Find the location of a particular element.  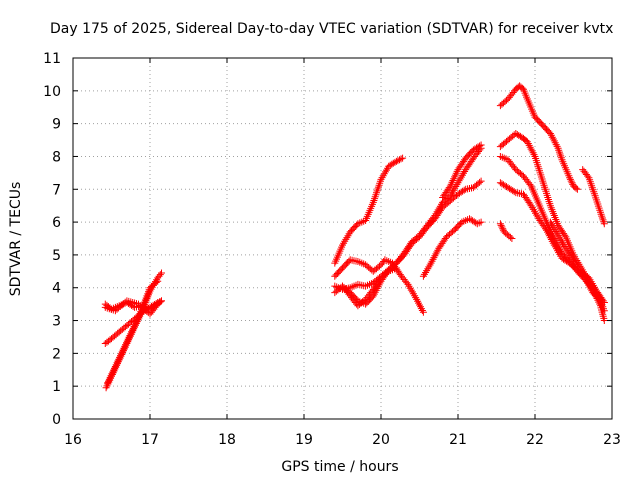

y-tick-label: 8 is located at coordinates (56, 157).